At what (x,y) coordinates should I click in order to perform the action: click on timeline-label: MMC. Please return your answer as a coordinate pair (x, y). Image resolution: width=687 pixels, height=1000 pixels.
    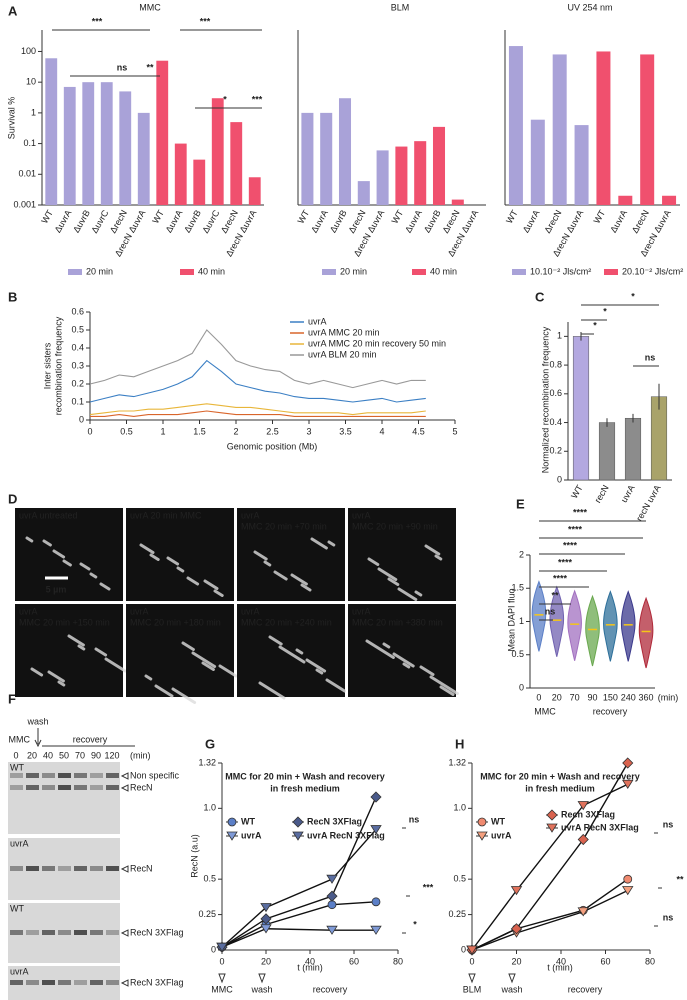
    Looking at the image, I should click on (545, 711).